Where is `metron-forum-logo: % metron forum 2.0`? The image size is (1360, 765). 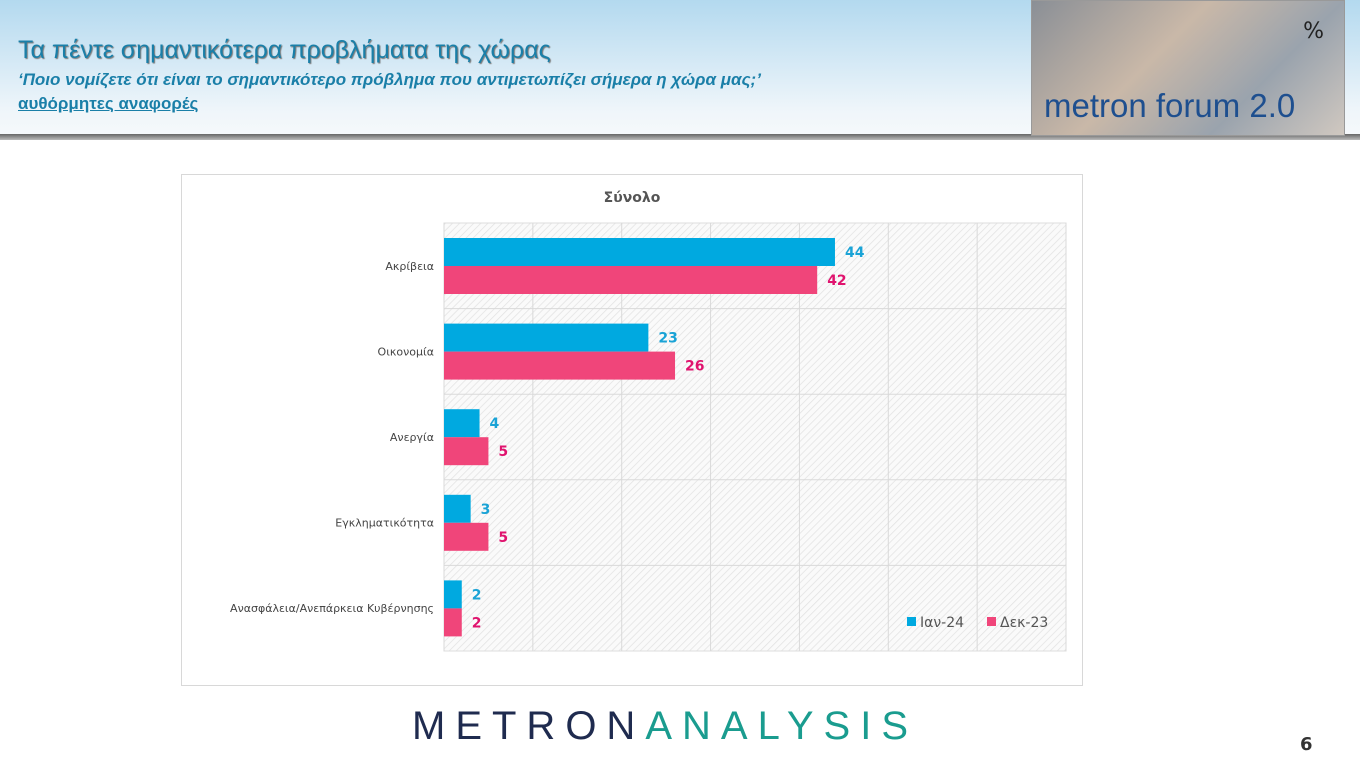 metron-forum-logo: % metron forum 2.0 is located at coordinates (1188, 68).